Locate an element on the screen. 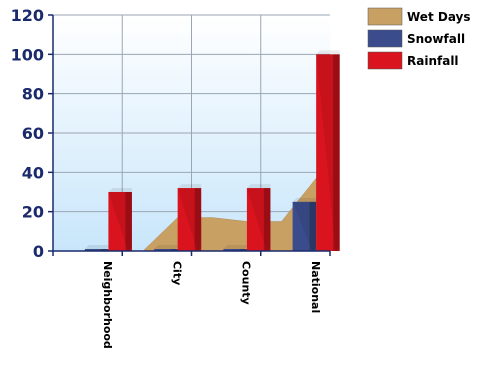 The height and width of the screenshot is (367, 482). legend-item-snowfall: Snowfall is located at coordinates (416, 38).